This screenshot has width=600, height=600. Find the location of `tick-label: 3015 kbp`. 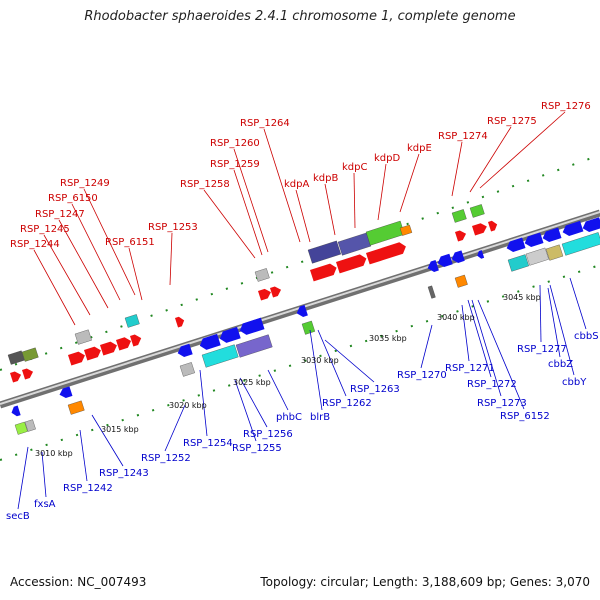

tick-label: 3015 kbp is located at coordinates (120, 429).